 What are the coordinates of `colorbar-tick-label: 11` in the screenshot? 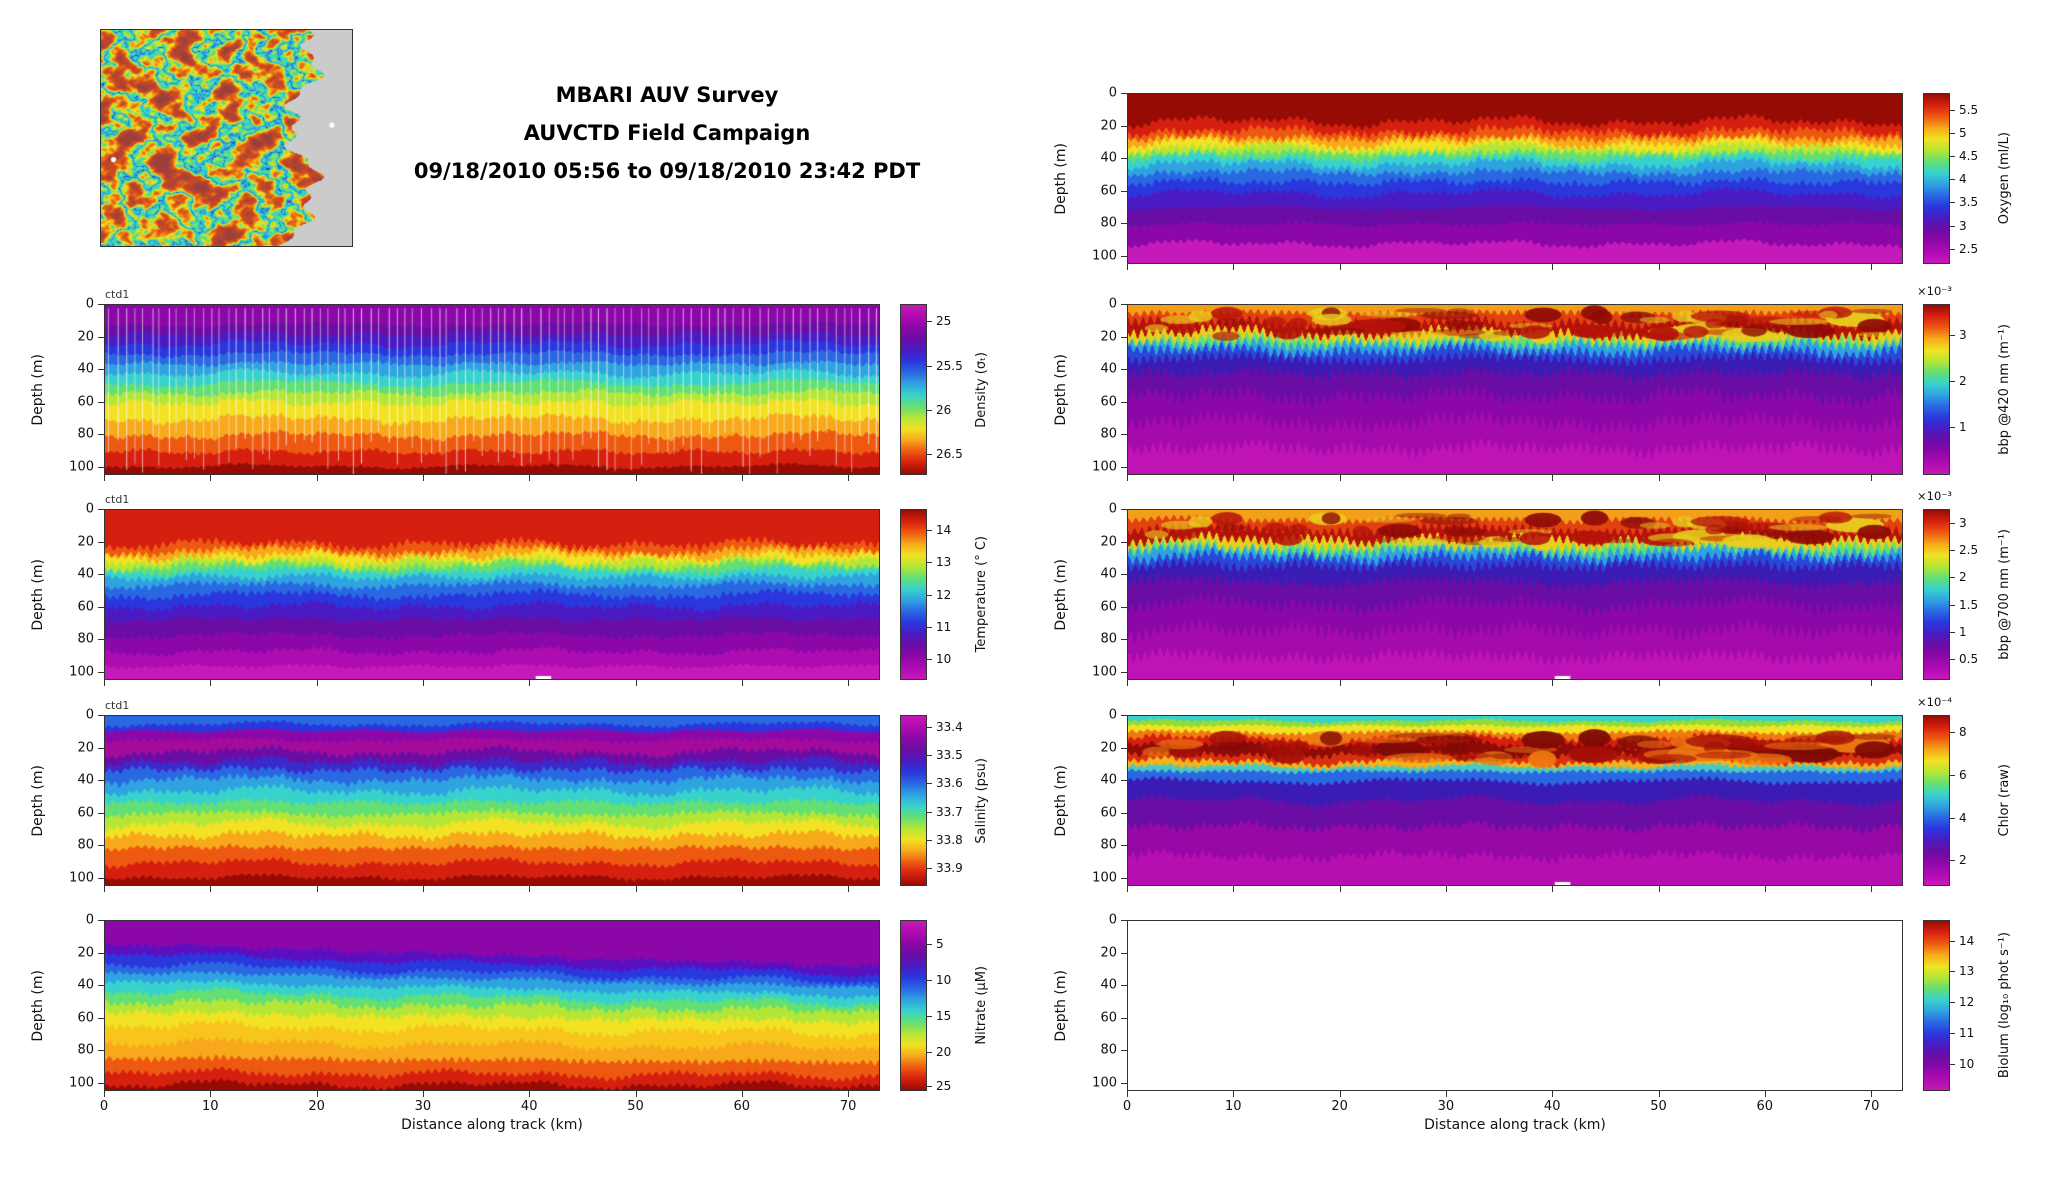 It's located at (1967, 1032).